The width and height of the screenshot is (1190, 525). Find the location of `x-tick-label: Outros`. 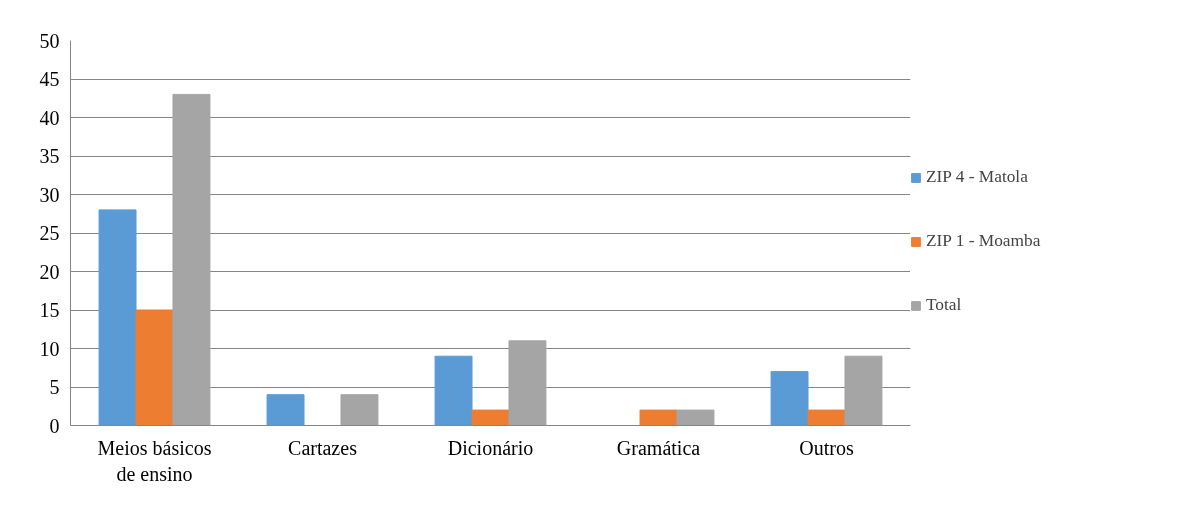

x-tick-label: Outros is located at coordinates (826, 447).